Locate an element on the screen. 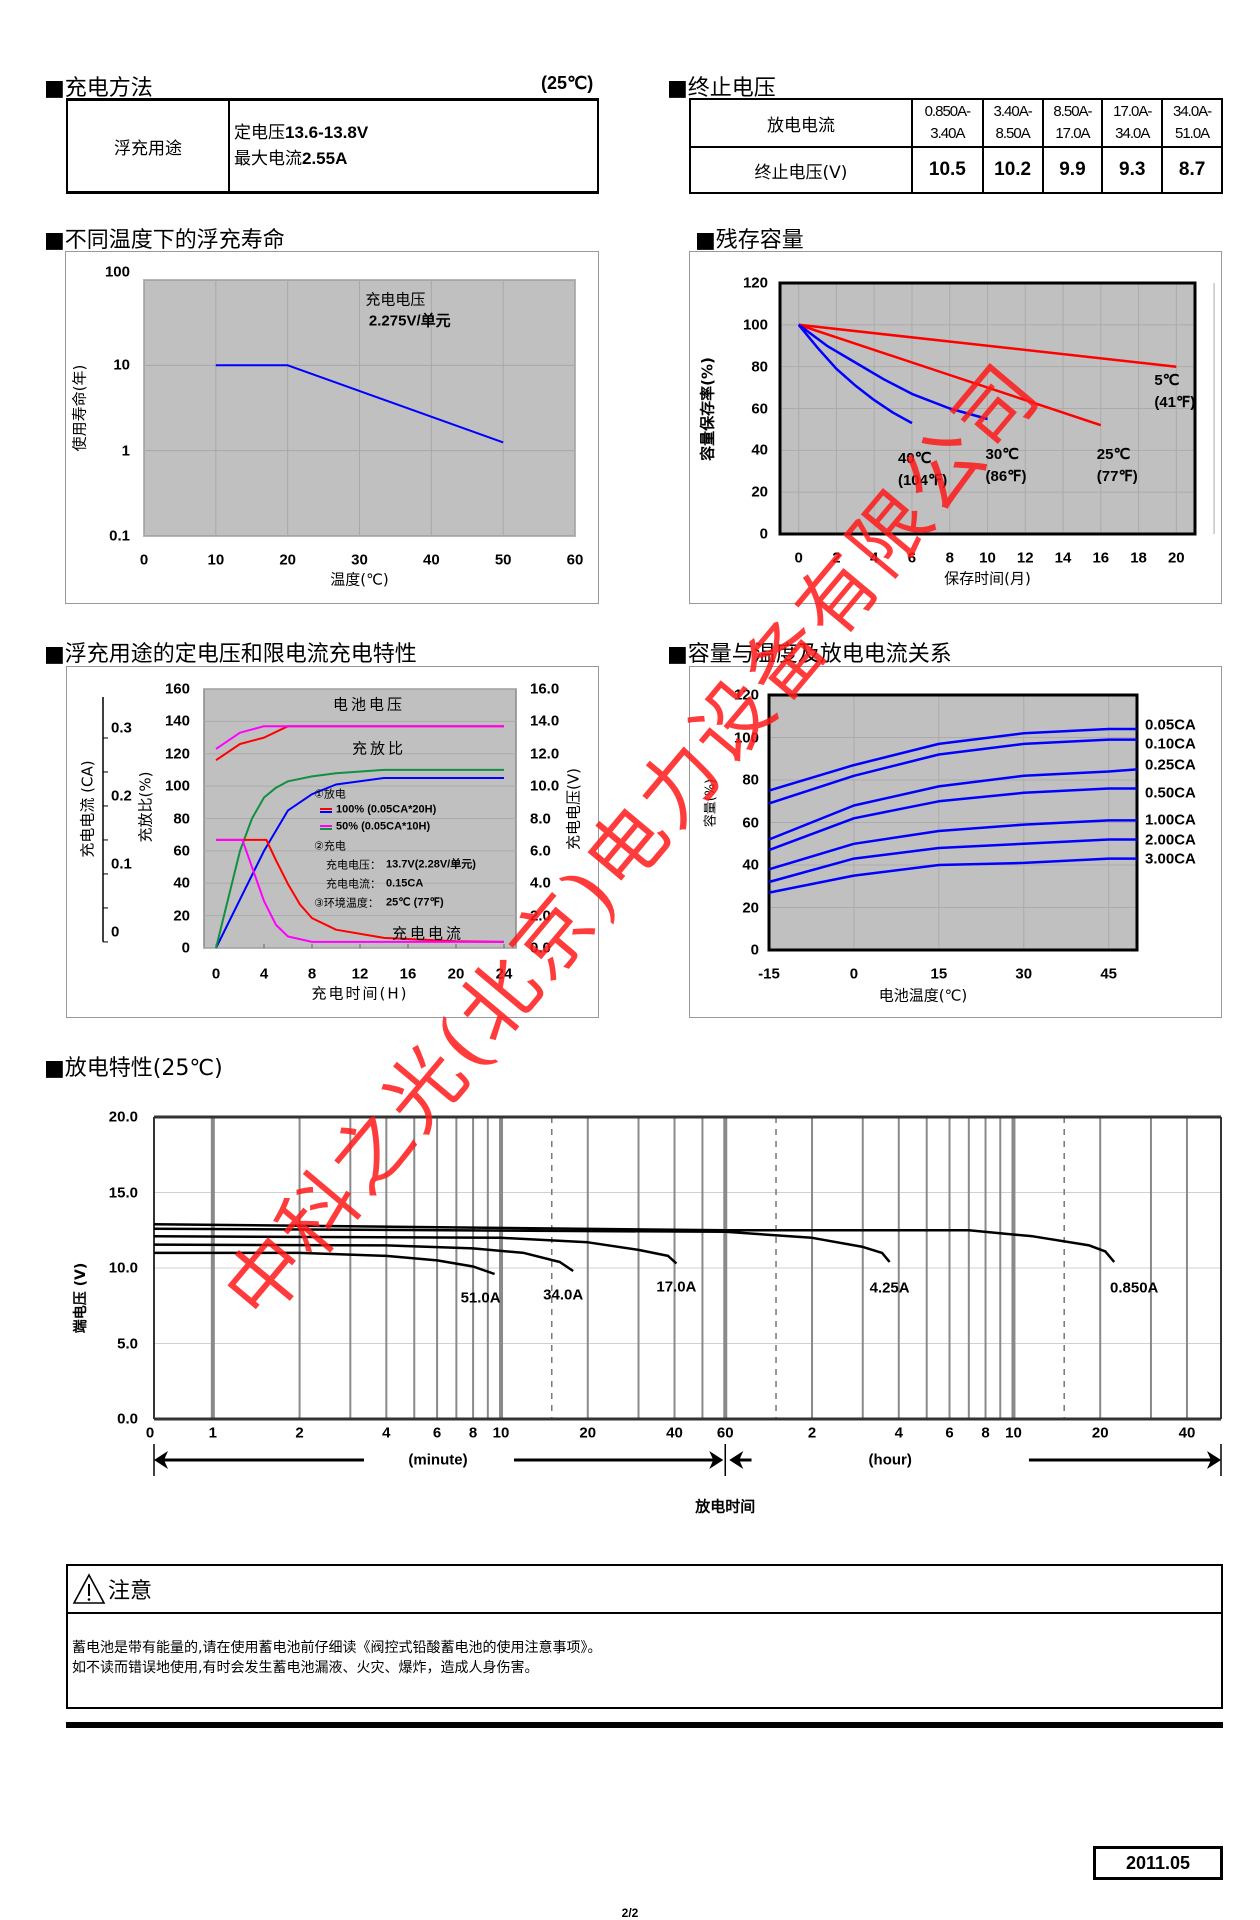 The image size is (1260, 1920). section-title-residual-capacity: ■残存容量 is located at coordinates (749, 240).